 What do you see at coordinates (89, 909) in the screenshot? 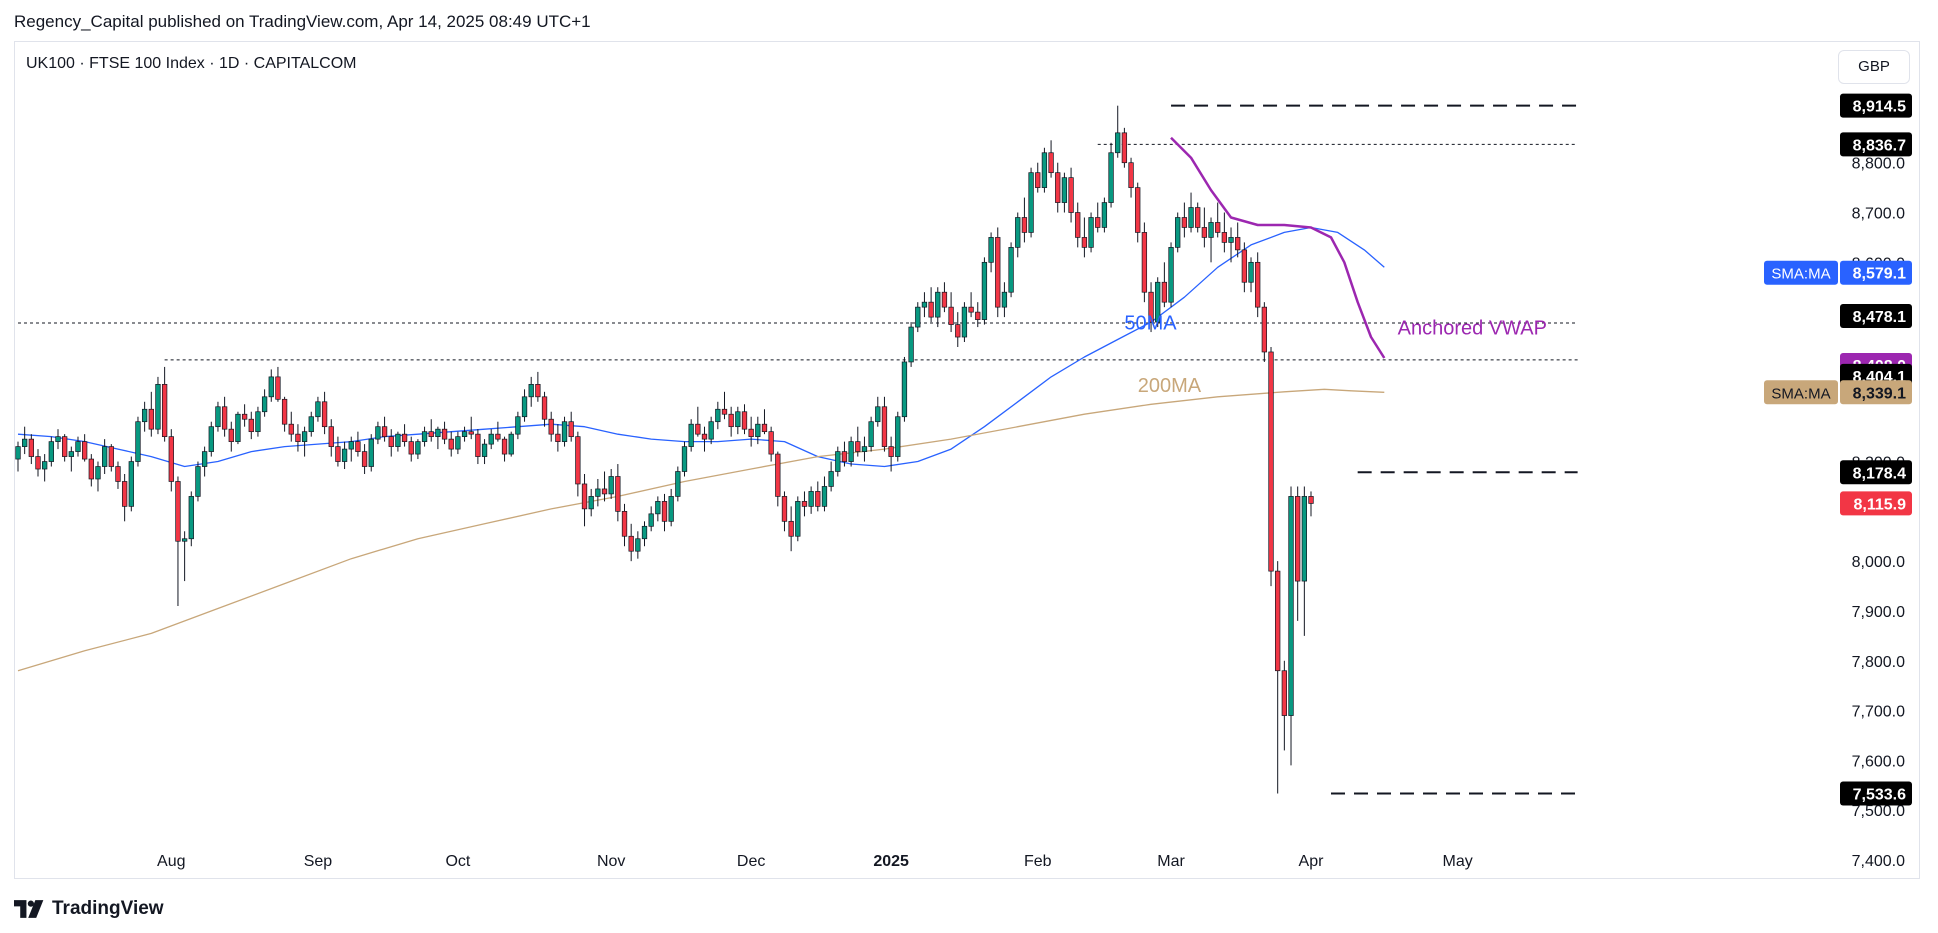
I see `tradingview-logo: TradingView` at bounding box center [89, 909].